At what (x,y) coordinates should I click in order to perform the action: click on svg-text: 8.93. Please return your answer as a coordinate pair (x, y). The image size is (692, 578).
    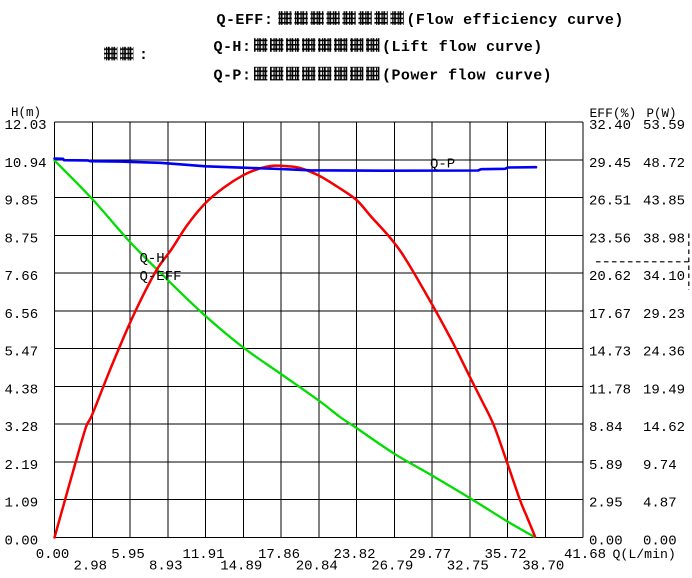
    Looking at the image, I should click on (166, 567).